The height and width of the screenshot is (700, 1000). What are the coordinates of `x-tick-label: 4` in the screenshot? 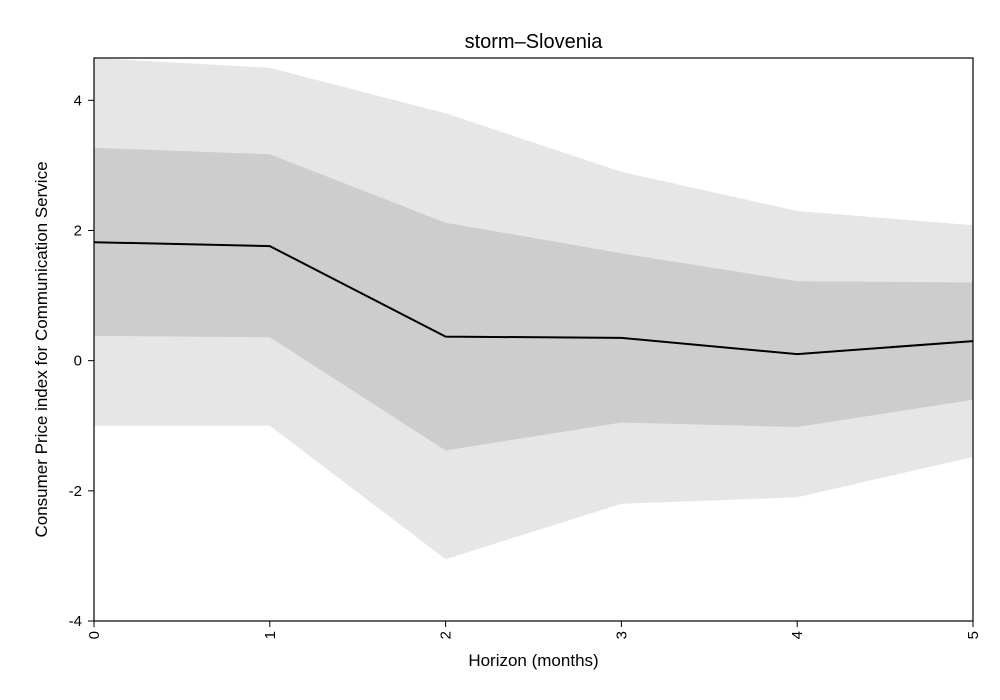 It's located at (797, 635).